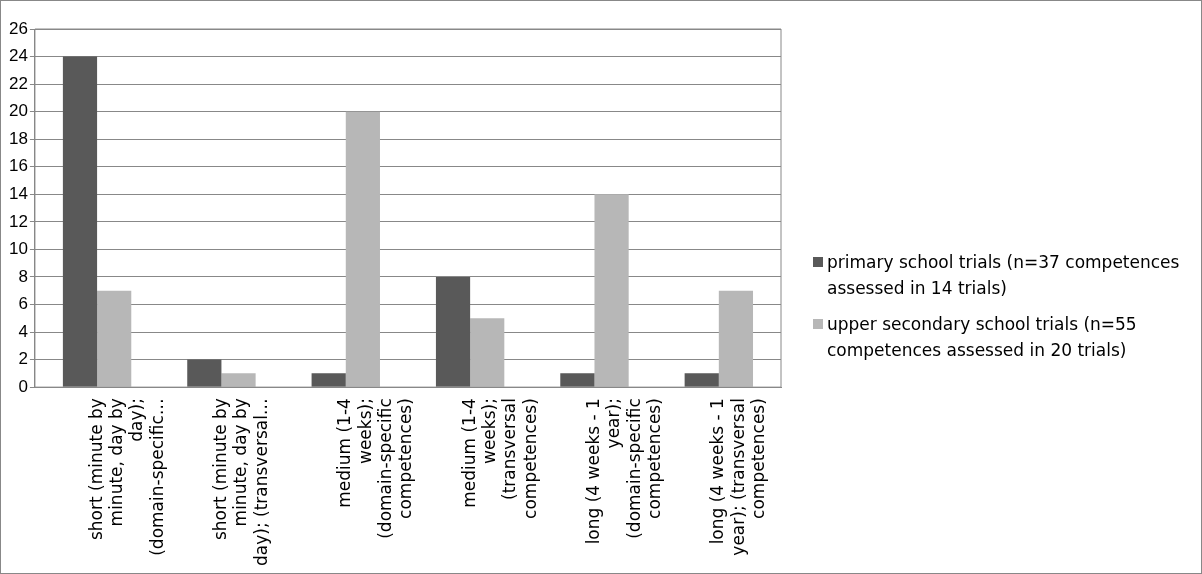 This screenshot has height=574, width=1202. I want to click on y-tick-label: 26, so click(18, 28).